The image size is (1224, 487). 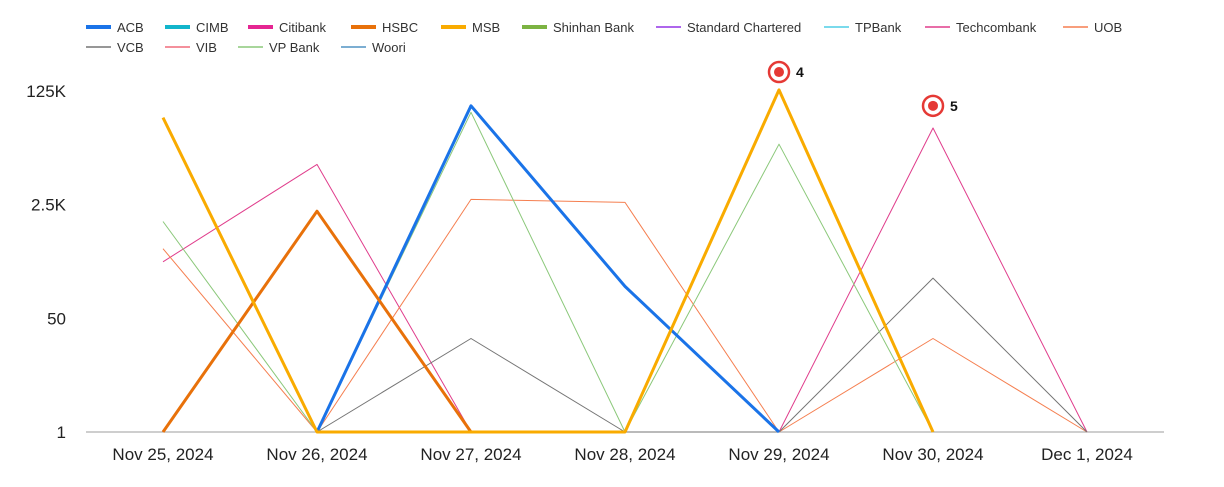 I want to click on legend-item-vcb: VCB, so click(x=115, y=47).